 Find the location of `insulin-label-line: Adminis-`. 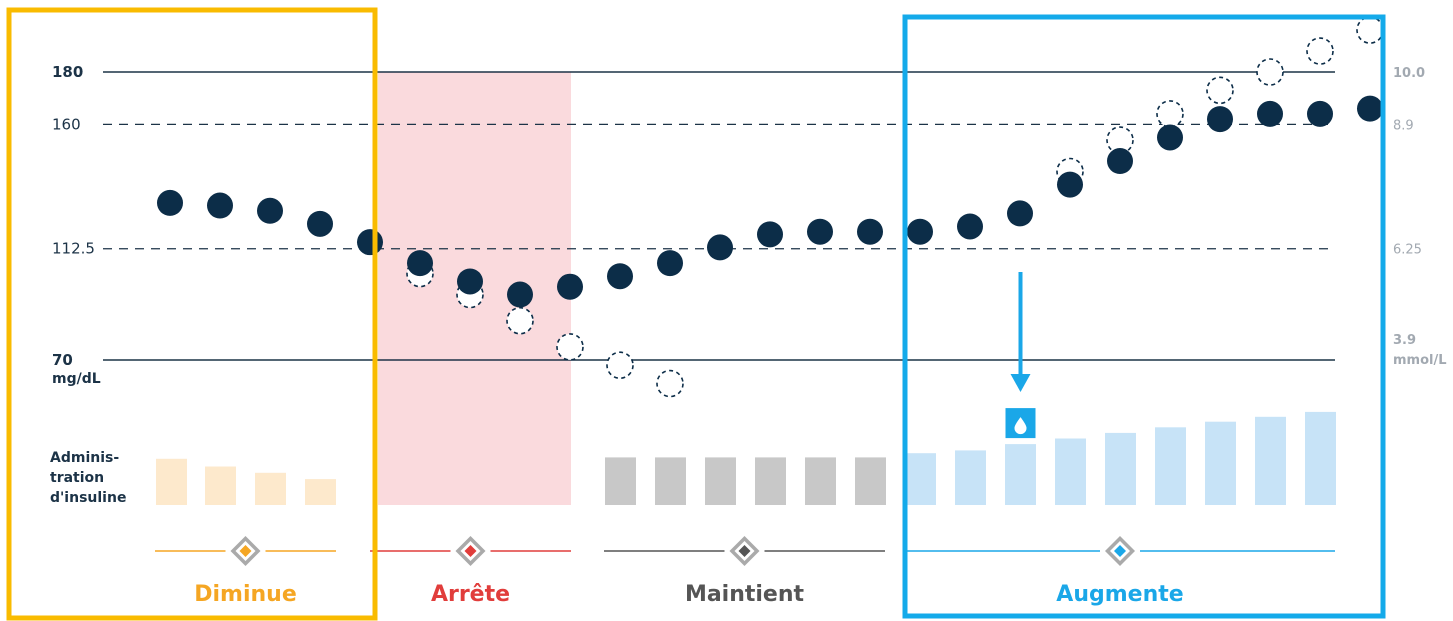

insulin-label-line: Adminis- is located at coordinates (84, 458).